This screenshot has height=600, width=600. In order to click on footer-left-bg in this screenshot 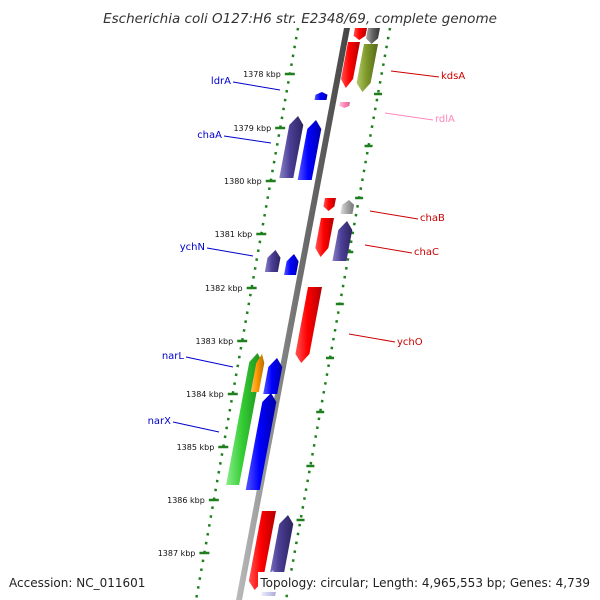, I will do `click(77, 582)`.